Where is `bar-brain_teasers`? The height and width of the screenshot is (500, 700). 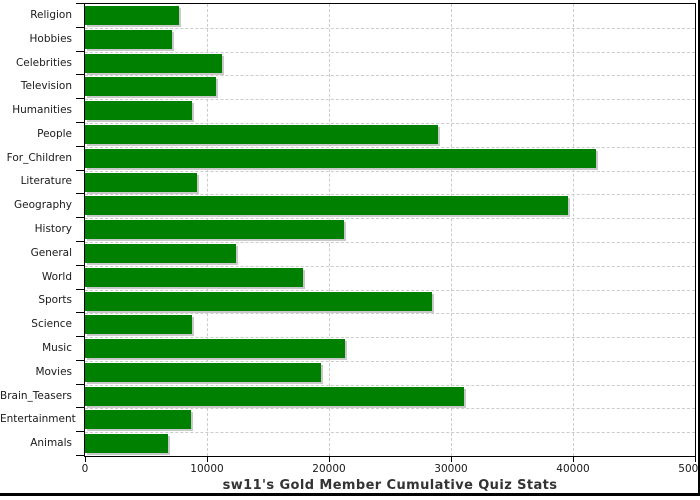
bar-brain_teasers is located at coordinates (275, 396).